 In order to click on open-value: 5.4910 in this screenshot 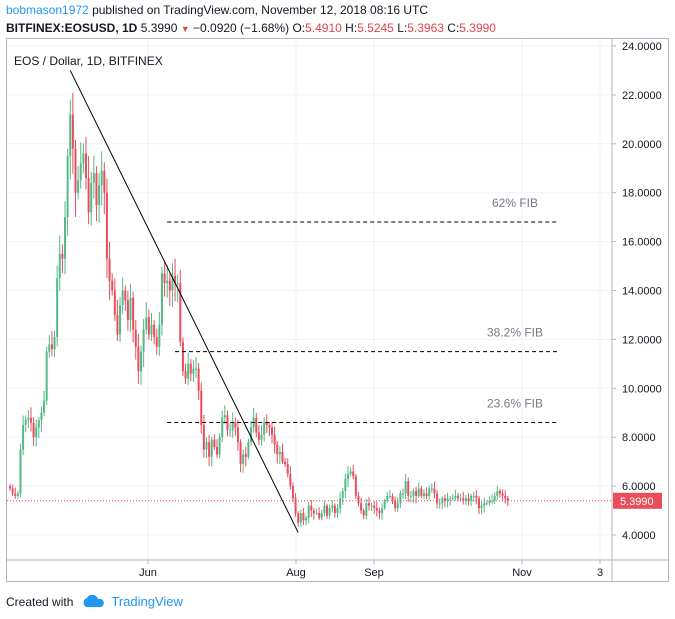, I will do `click(323, 28)`.